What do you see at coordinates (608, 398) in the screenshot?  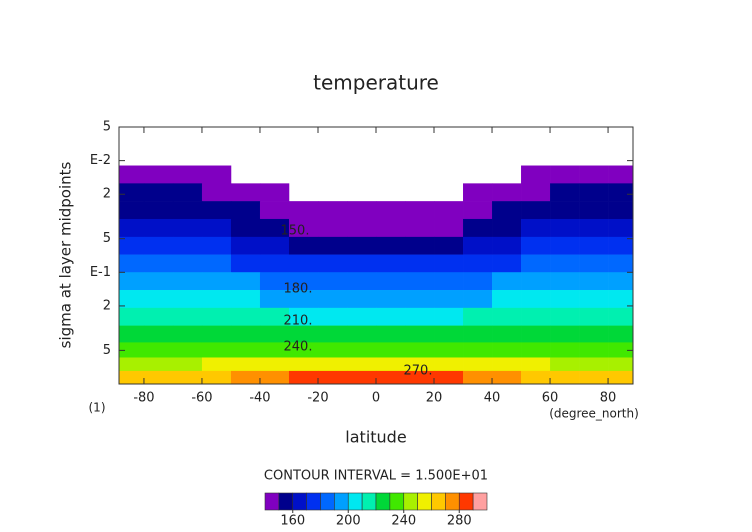 I see `x-tick-label: 80` at bounding box center [608, 398].